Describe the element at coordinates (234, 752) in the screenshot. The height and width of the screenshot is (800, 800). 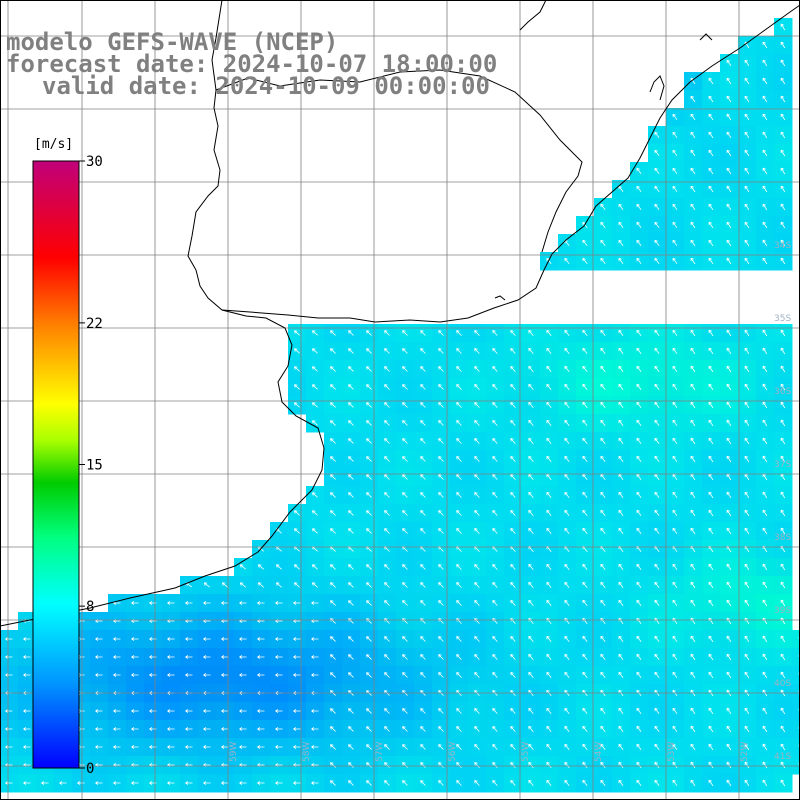
I see `longitude-label: 59W` at that location.